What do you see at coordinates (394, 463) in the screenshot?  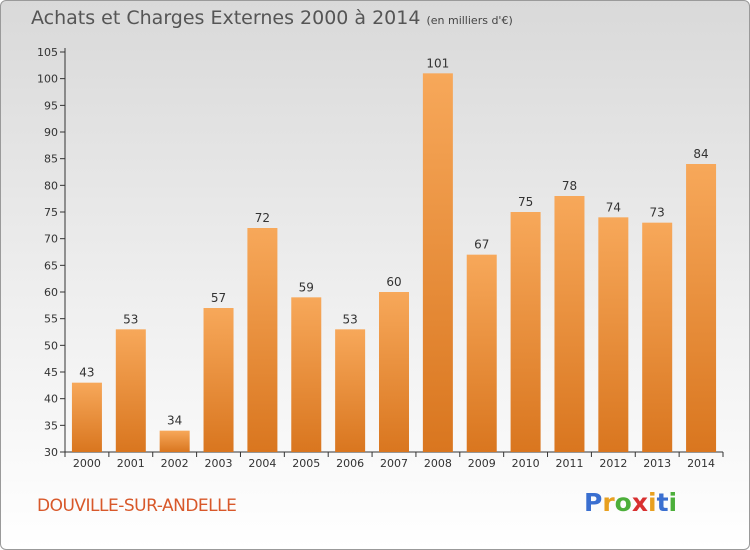 I see `x-tick-label: 2007` at bounding box center [394, 463].